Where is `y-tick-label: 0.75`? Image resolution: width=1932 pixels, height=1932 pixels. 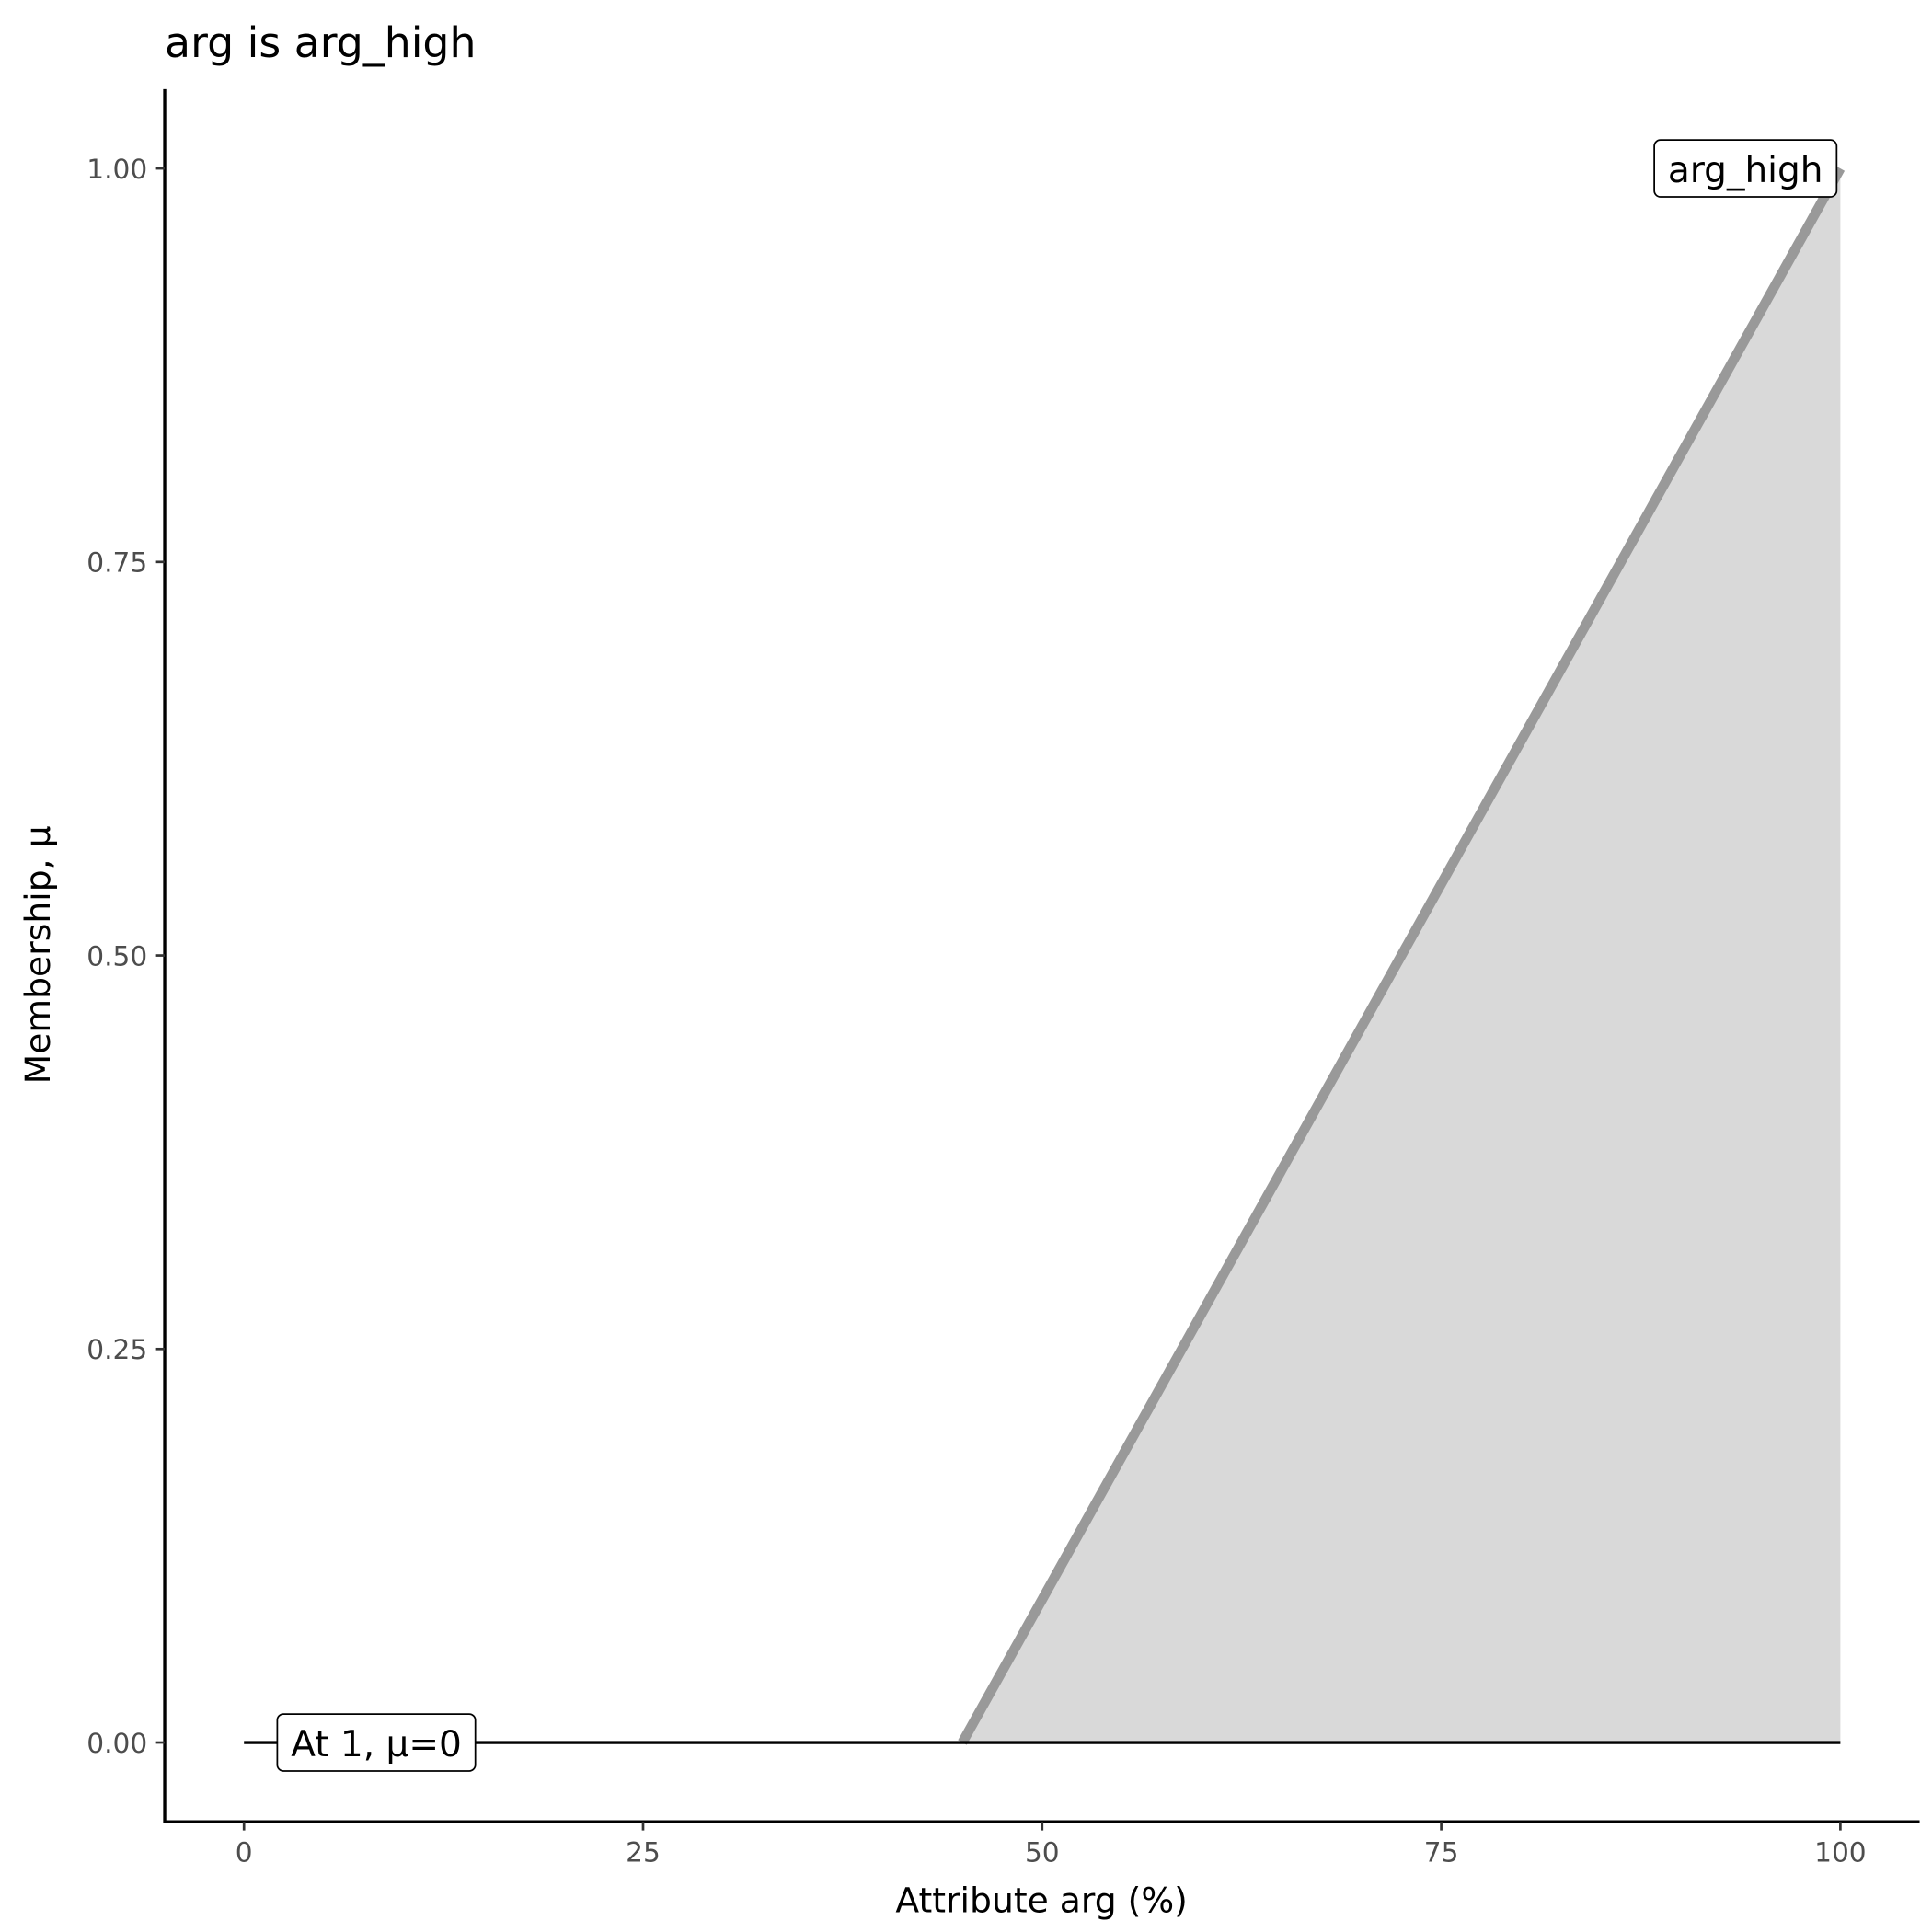
y-tick-label: 0.75 is located at coordinates (116, 563).